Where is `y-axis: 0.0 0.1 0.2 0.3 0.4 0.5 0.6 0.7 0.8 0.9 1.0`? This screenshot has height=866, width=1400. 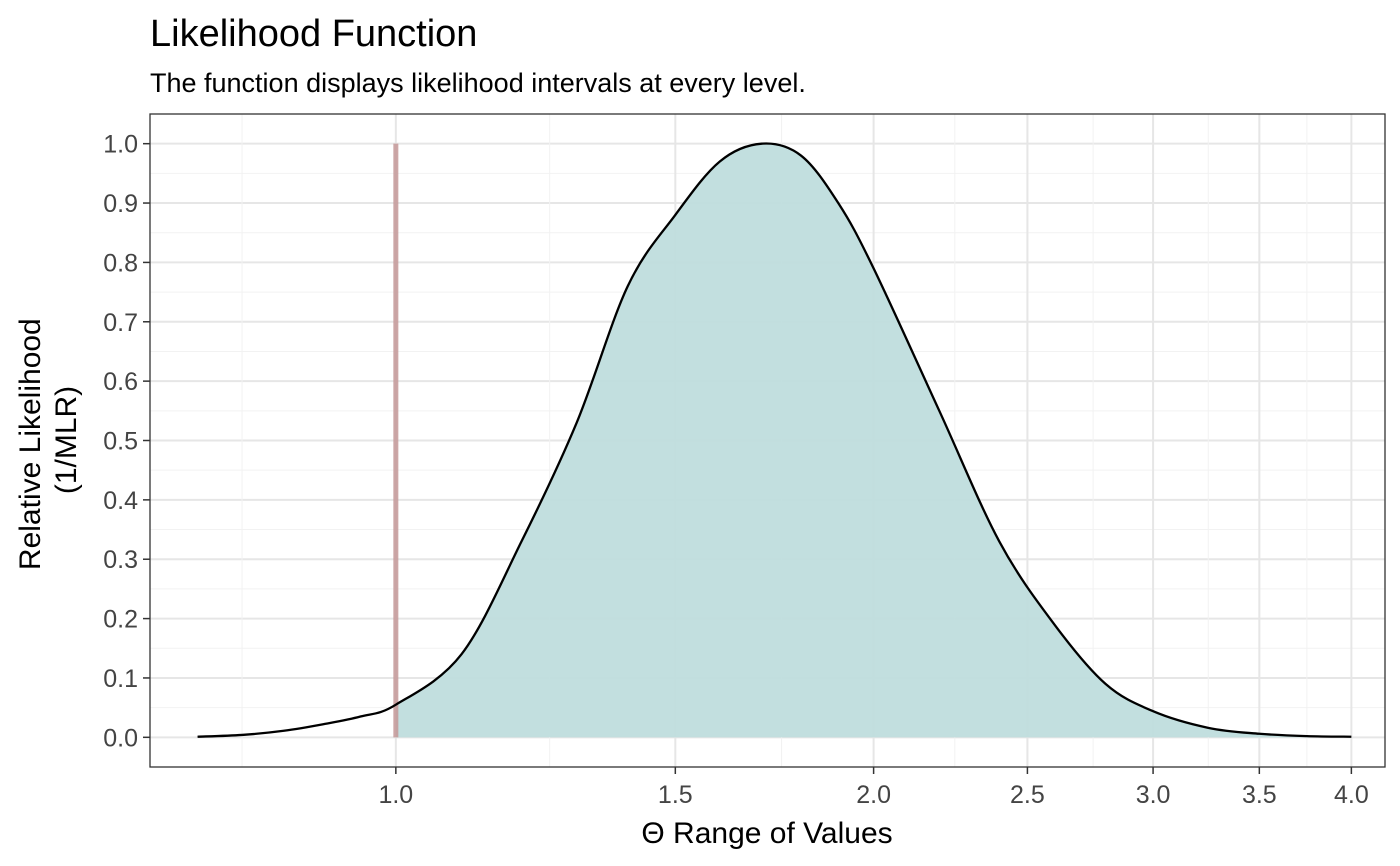
y-axis: 0.0 0.1 0.2 0.3 0.4 0.5 0.6 0.7 0.8 0.9 1.0 is located at coordinates (126, 441).